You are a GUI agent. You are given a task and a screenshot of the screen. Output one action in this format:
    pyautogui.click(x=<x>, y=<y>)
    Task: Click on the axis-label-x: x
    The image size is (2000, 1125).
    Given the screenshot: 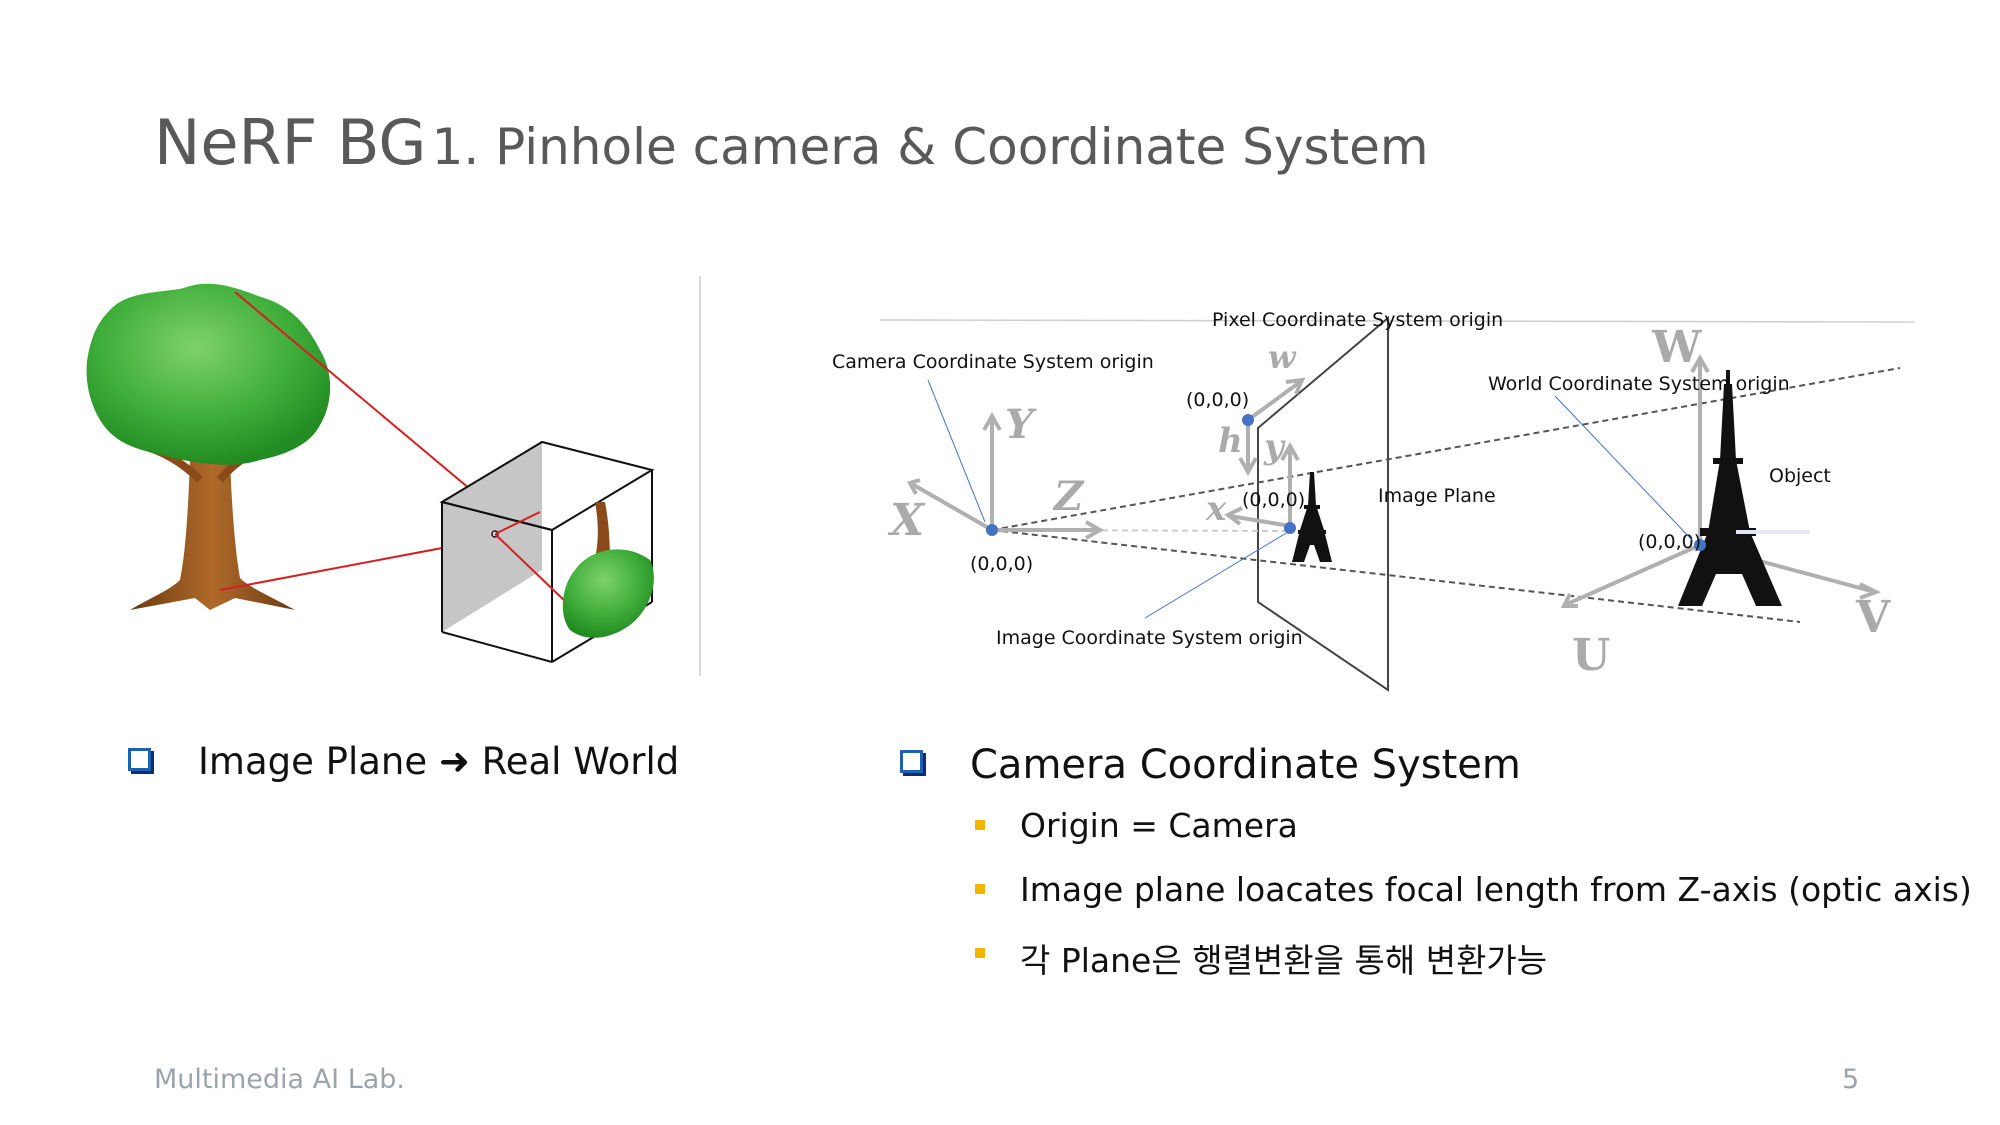 What is the action you would take?
    pyautogui.click(x=1216, y=509)
    